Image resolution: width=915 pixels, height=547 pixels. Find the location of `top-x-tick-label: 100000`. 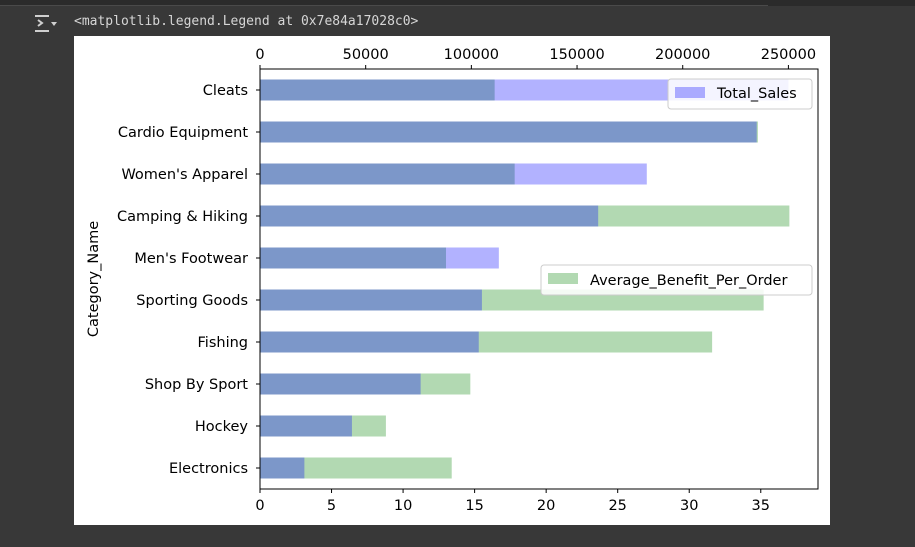

top-x-tick-label: 100000 is located at coordinates (471, 55).